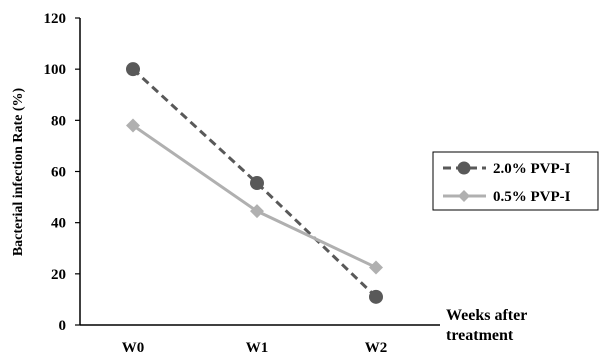 The width and height of the screenshot is (609, 355). I want to click on y-ticks: 0 20 40 60 80 100 120, so click(62, 172).